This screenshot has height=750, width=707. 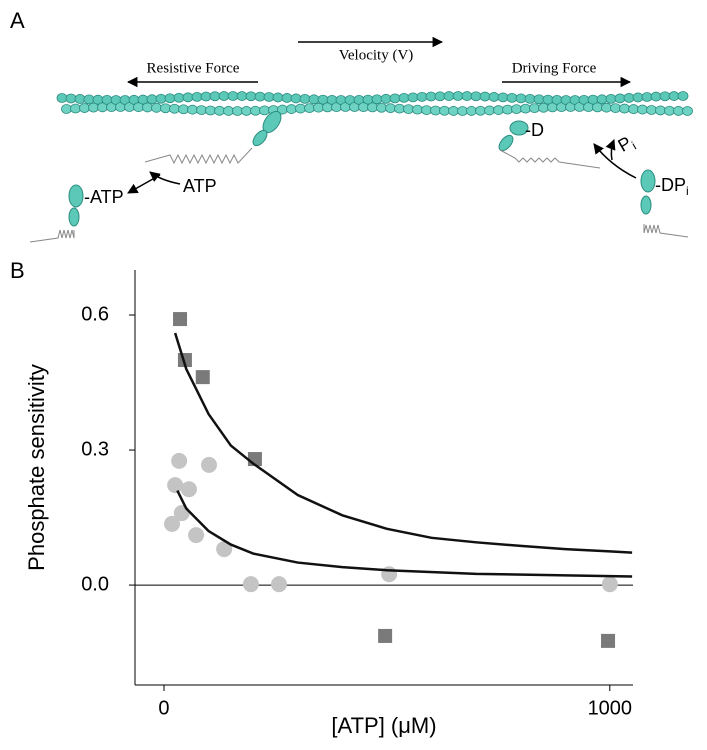 What do you see at coordinates (554, 68) in the screenshot?
I see `label: Driving Force` at bounding box center [554, 68].